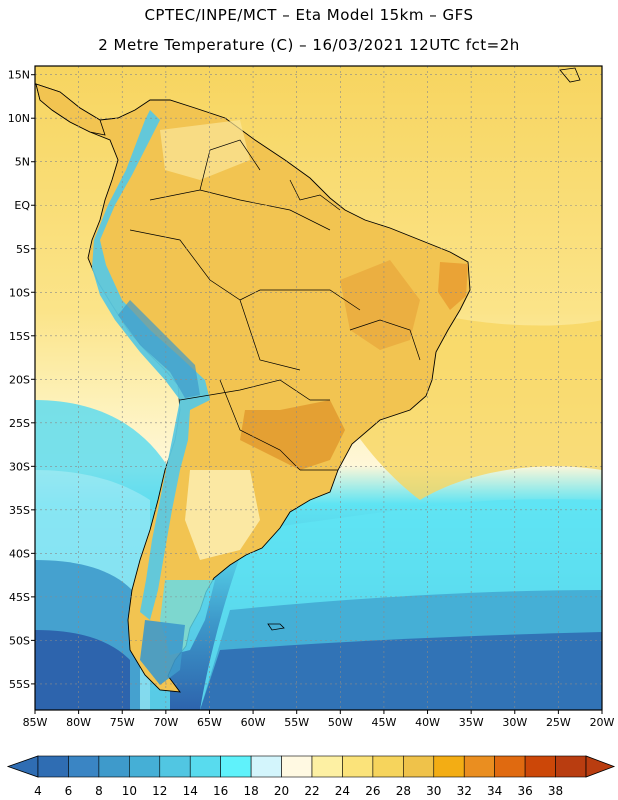 The height and width of the screenshot is (800, 618). Describe the element at coordinates (19, 553) in the screenshot. I see `y-tick-label: 40S` at that location.